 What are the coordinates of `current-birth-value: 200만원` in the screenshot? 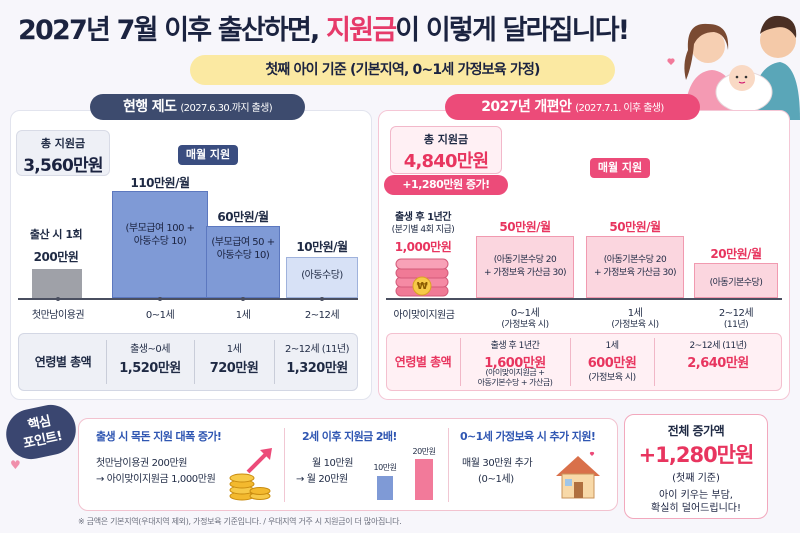 It's located at (56, 257).